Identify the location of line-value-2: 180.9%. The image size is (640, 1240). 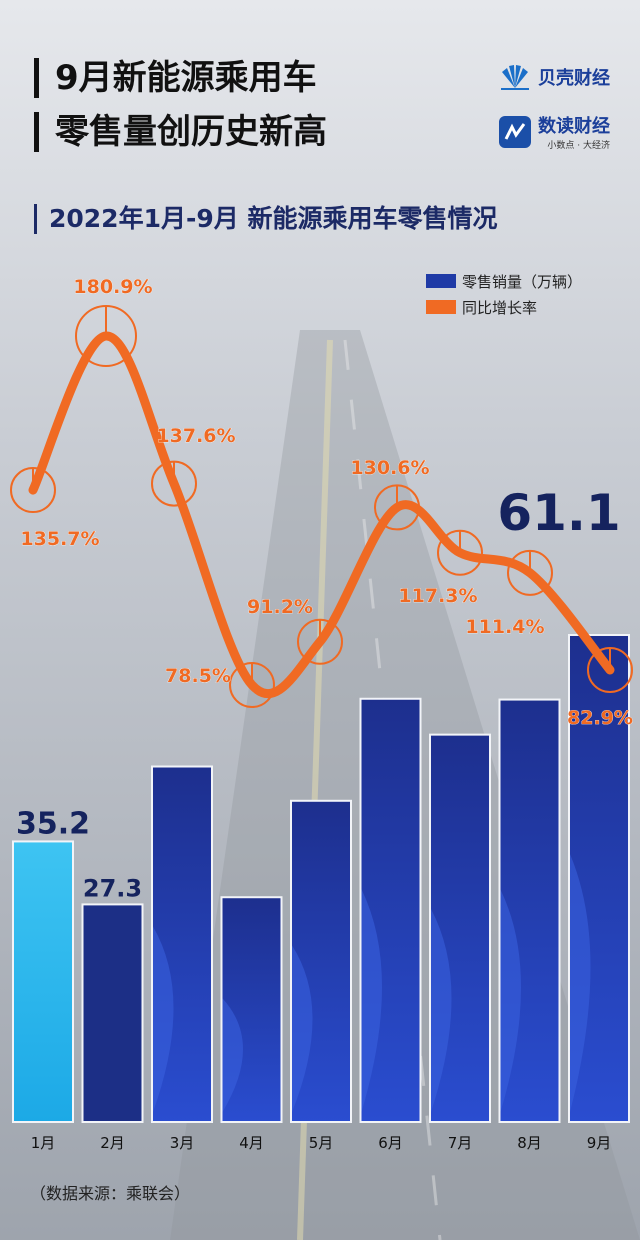
(112, 287).